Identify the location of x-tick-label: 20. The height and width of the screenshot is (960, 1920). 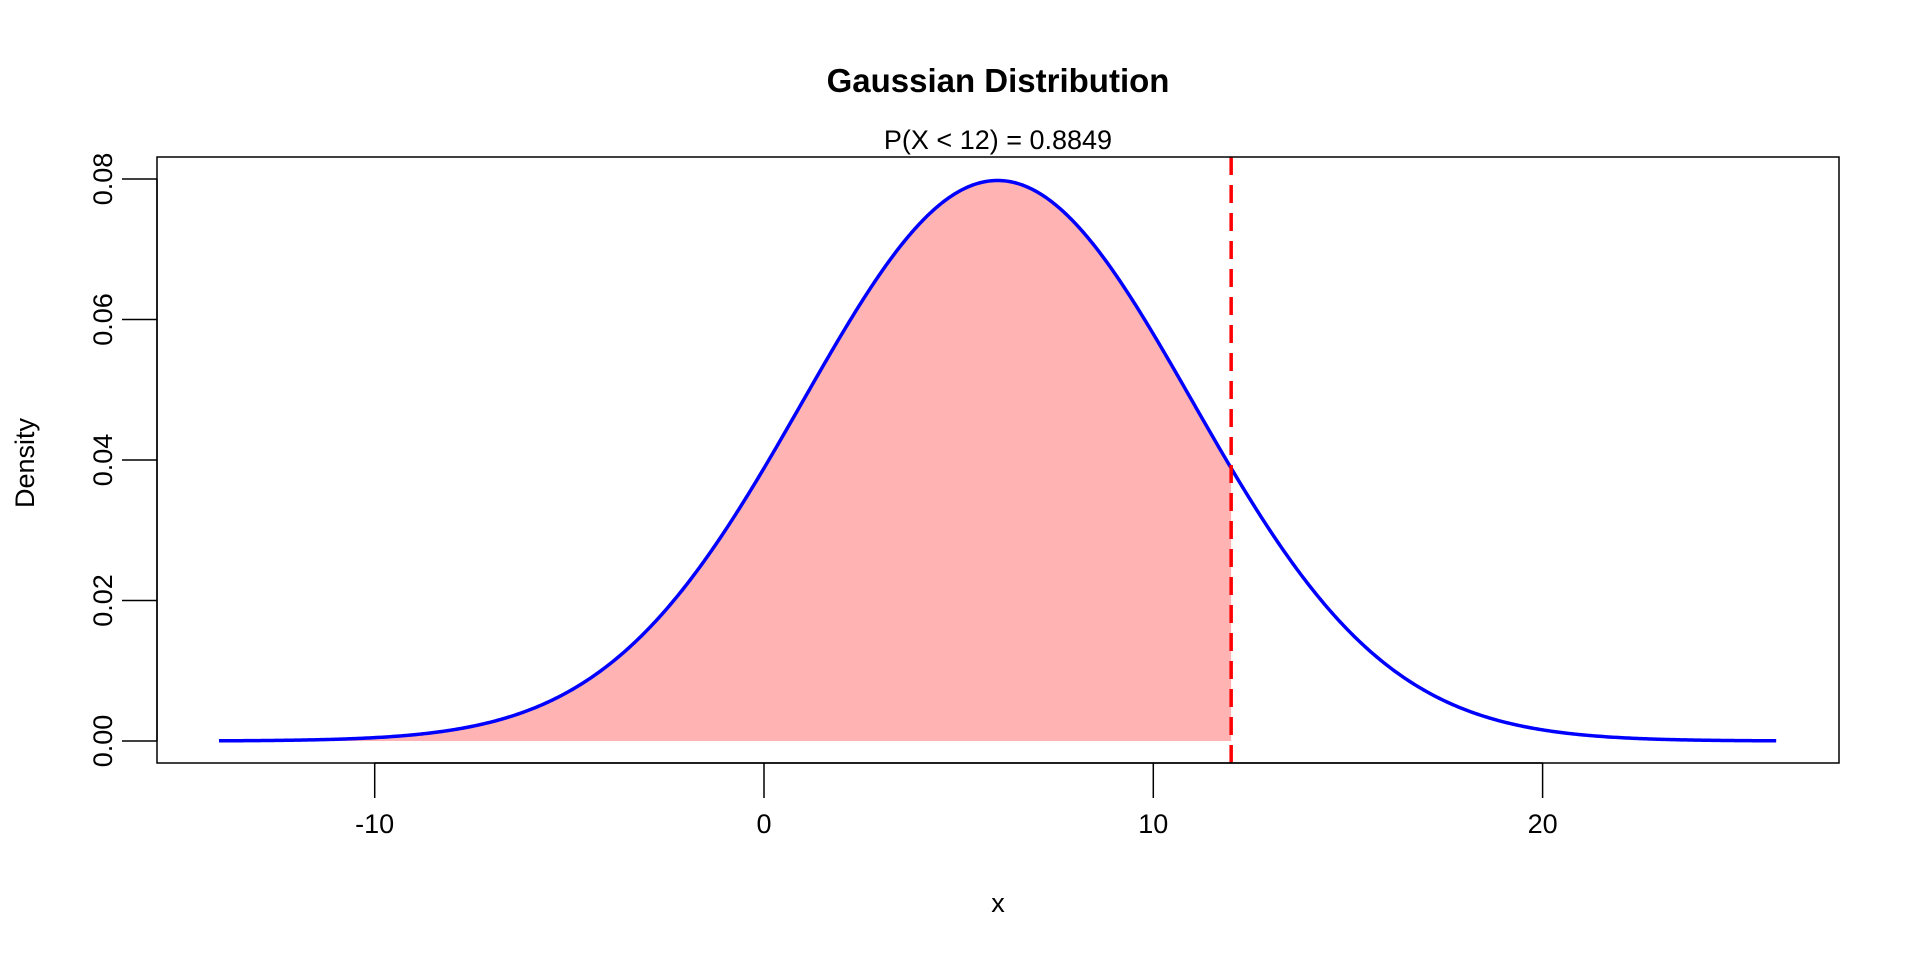
(1543, 824).